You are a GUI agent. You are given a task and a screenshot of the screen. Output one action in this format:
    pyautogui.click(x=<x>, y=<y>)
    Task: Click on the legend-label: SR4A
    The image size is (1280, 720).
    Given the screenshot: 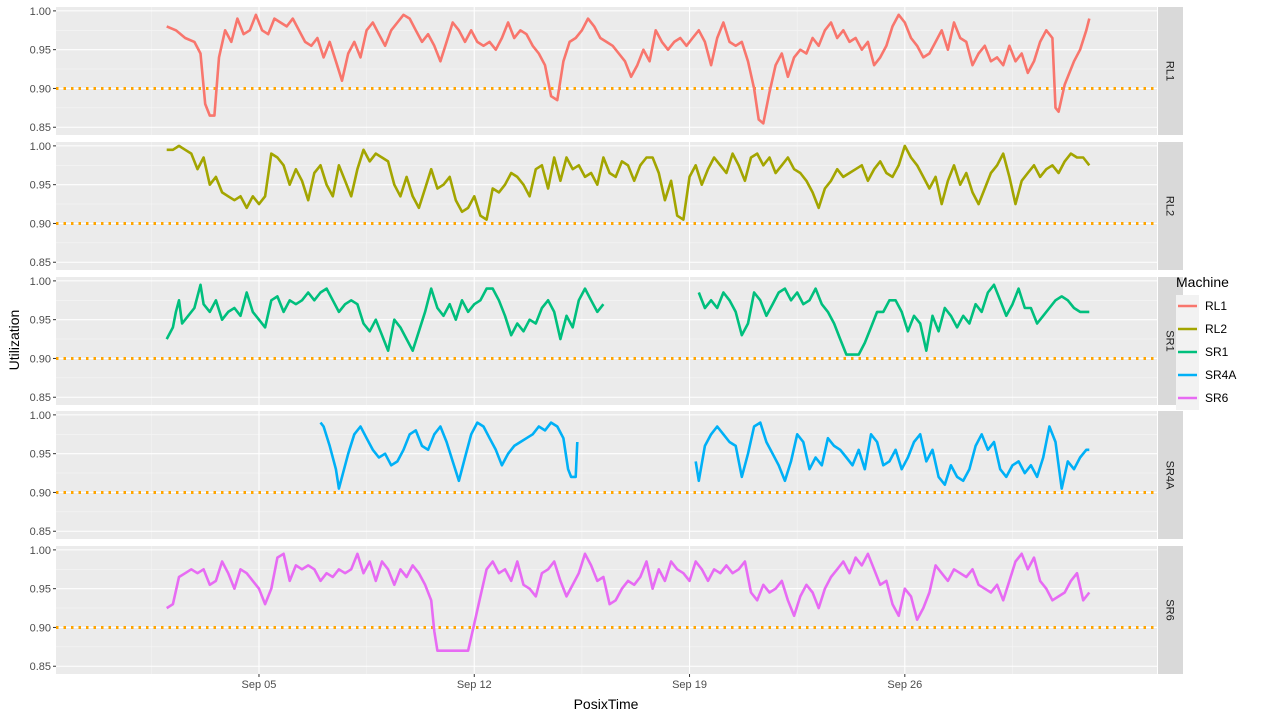 What is the action you would take?
    pyautogui.click(x=1220, y=375)
    